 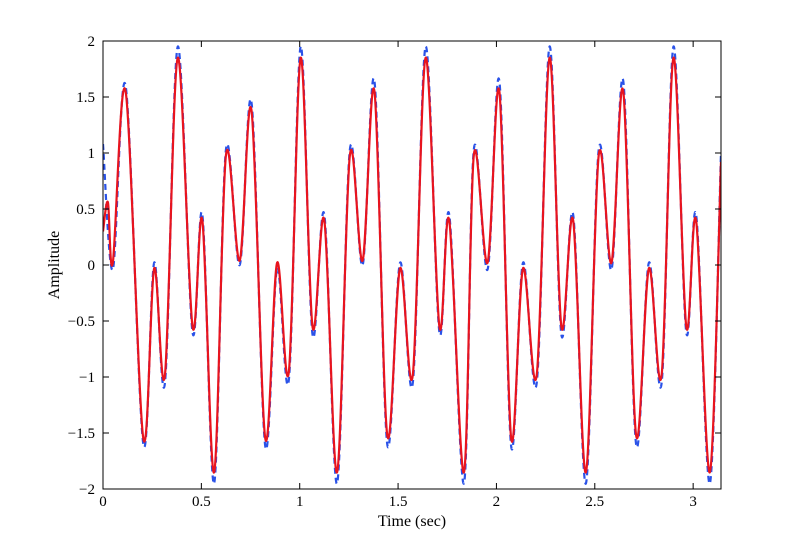 I want to click on x-axis-title: Time (sec), so click(x=412, y=521).